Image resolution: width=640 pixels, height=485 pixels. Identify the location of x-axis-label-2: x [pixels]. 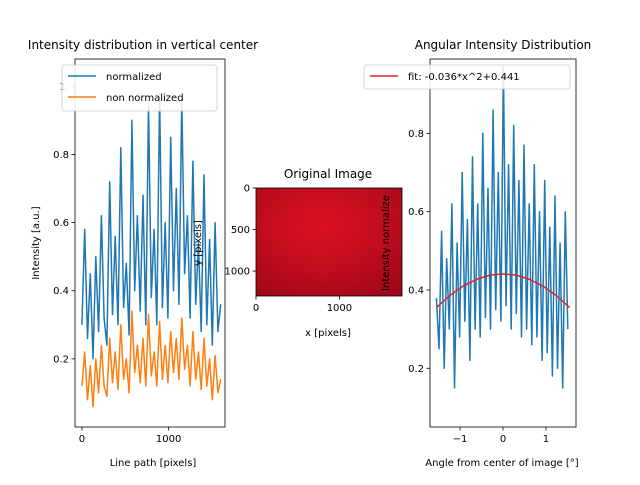
(328, 333).